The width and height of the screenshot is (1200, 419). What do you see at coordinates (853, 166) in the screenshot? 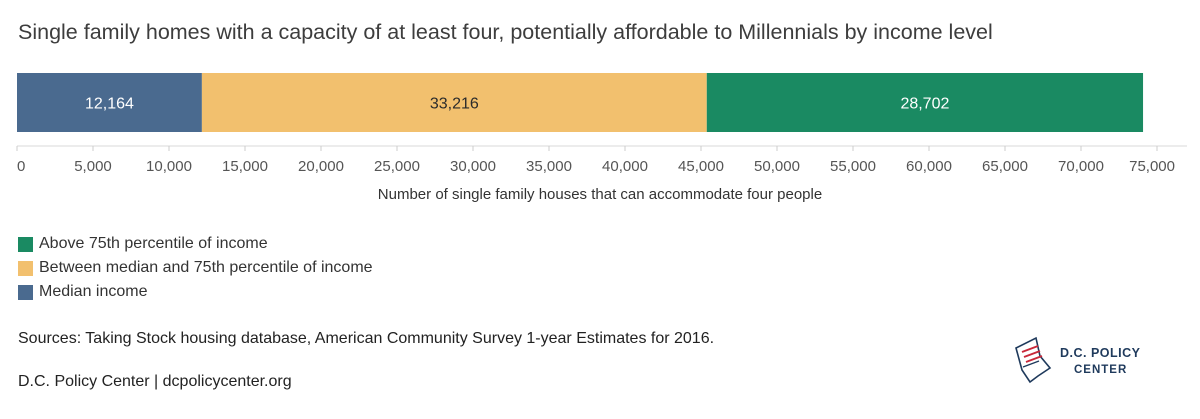
I see `x-tick-label: 55,000` at bounding box center [853, 166].